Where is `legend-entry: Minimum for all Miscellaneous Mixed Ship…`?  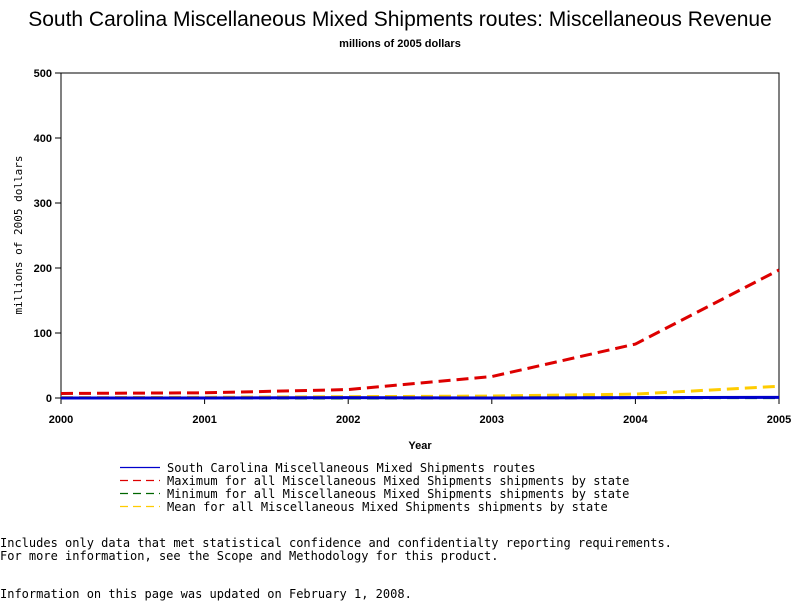 legend-entry: Minimum for all Miscellaneous Mixed Ship… is located at coordinates (373, 493).